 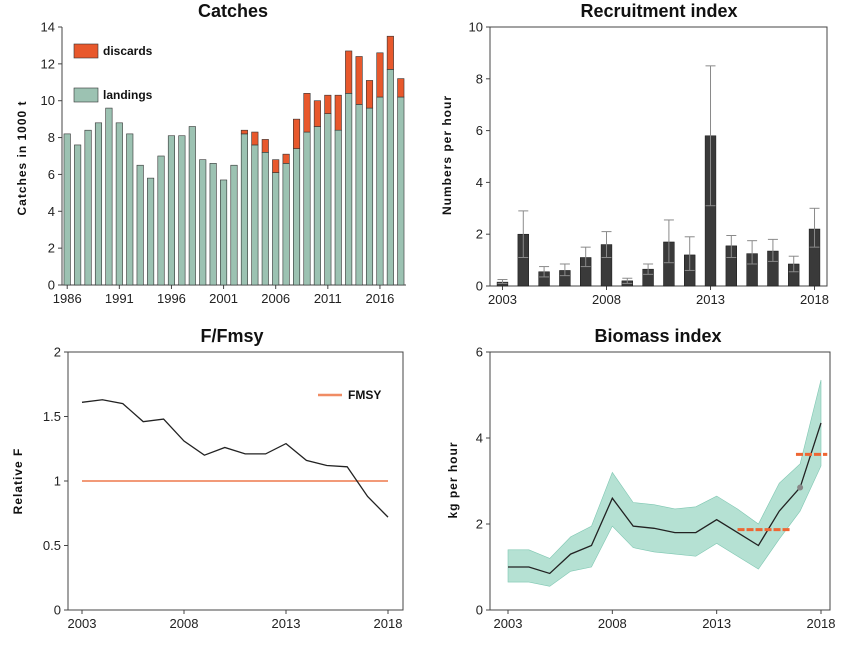 I want to click on x-tick-label: 1991, so click(x=119, y=298).